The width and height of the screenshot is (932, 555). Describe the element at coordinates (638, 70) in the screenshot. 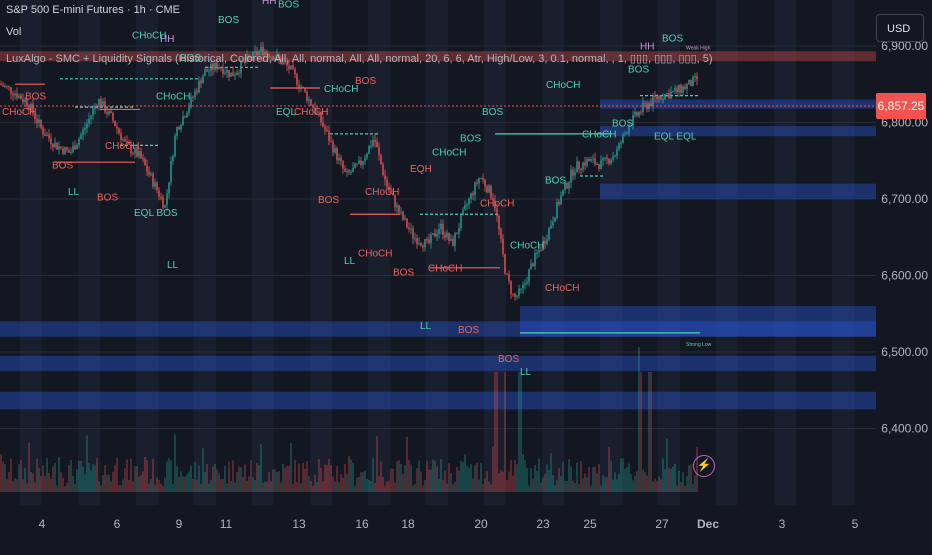

I see `annotation-label: BOS` at that location.